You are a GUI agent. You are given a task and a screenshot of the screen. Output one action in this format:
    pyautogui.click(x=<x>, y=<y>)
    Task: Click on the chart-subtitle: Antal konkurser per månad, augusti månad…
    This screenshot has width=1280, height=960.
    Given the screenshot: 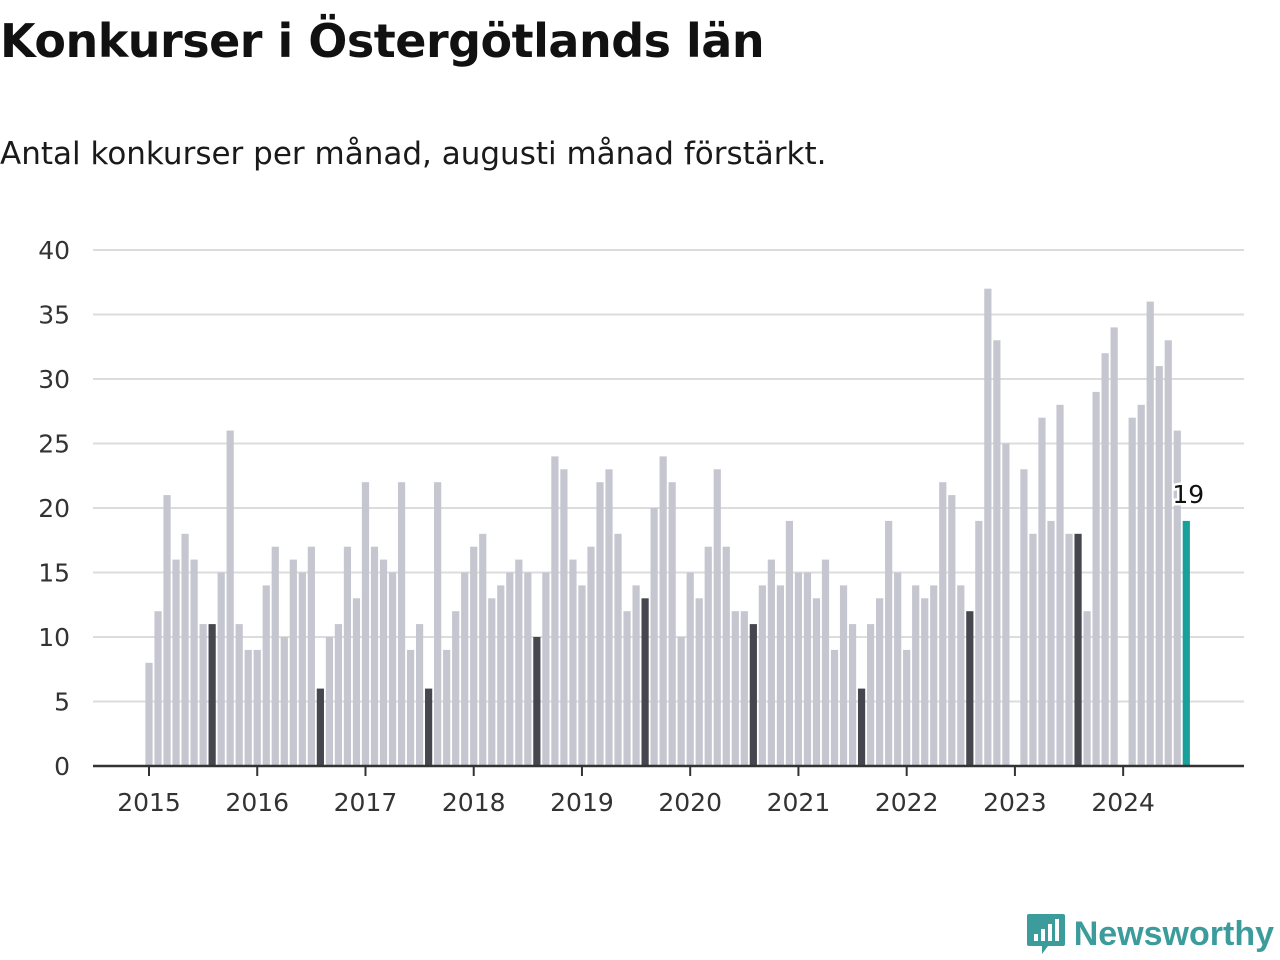 What is the action you would take?
    pyautogui.click(x=413, y=154)
    